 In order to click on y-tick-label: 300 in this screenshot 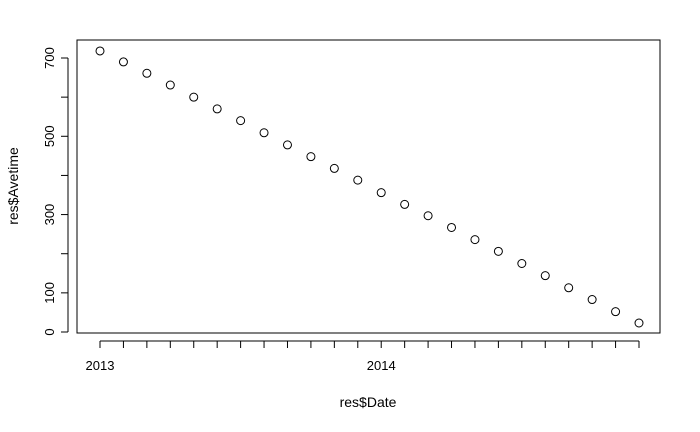, I will do `click(49, 215)`.